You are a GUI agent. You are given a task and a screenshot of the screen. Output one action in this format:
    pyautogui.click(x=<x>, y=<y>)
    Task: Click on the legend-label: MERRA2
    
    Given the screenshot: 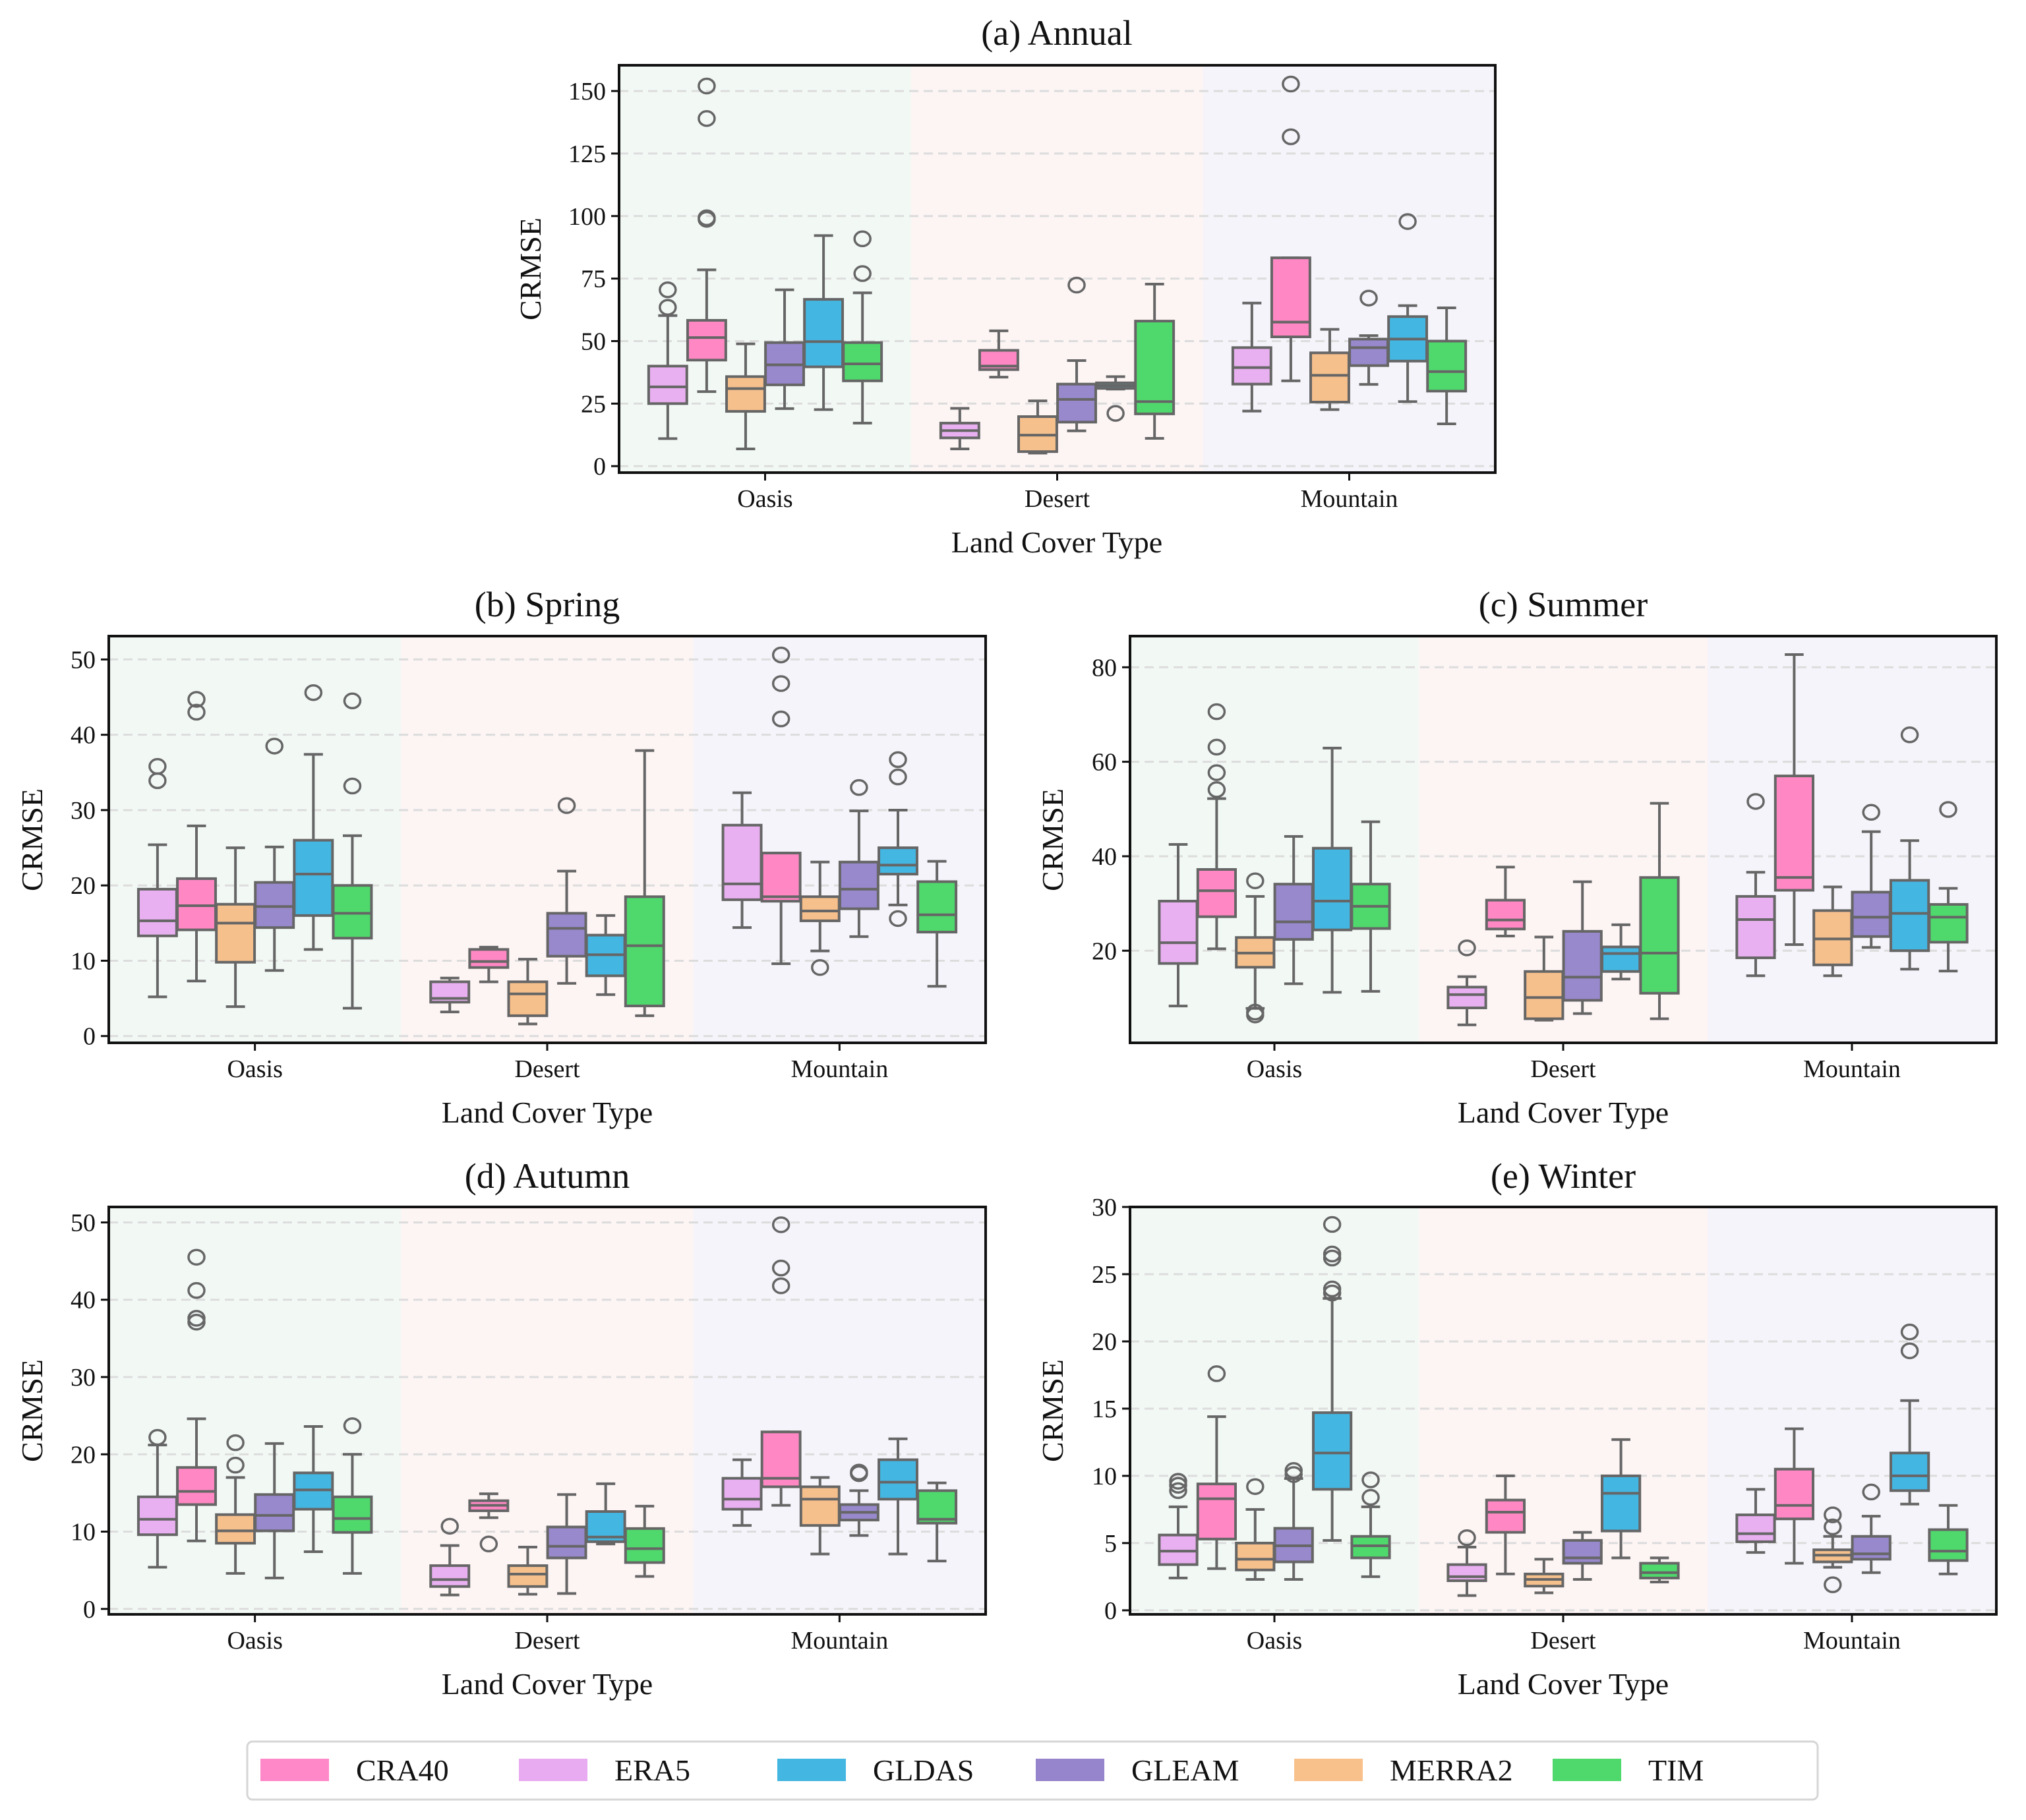 What is the action you would take?
    pyautogui.click(x=1451, y=1770)
    